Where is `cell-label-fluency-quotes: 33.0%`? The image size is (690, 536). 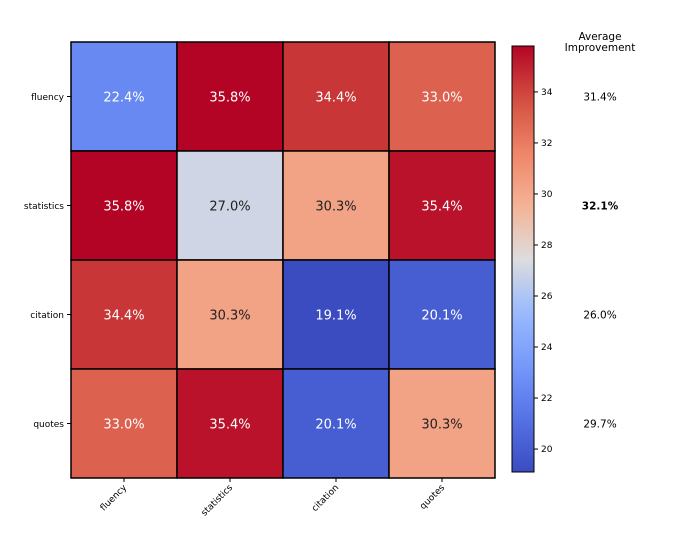 cell-label-fluency-quotes: 33.0% is located at coordinates (441, 98).